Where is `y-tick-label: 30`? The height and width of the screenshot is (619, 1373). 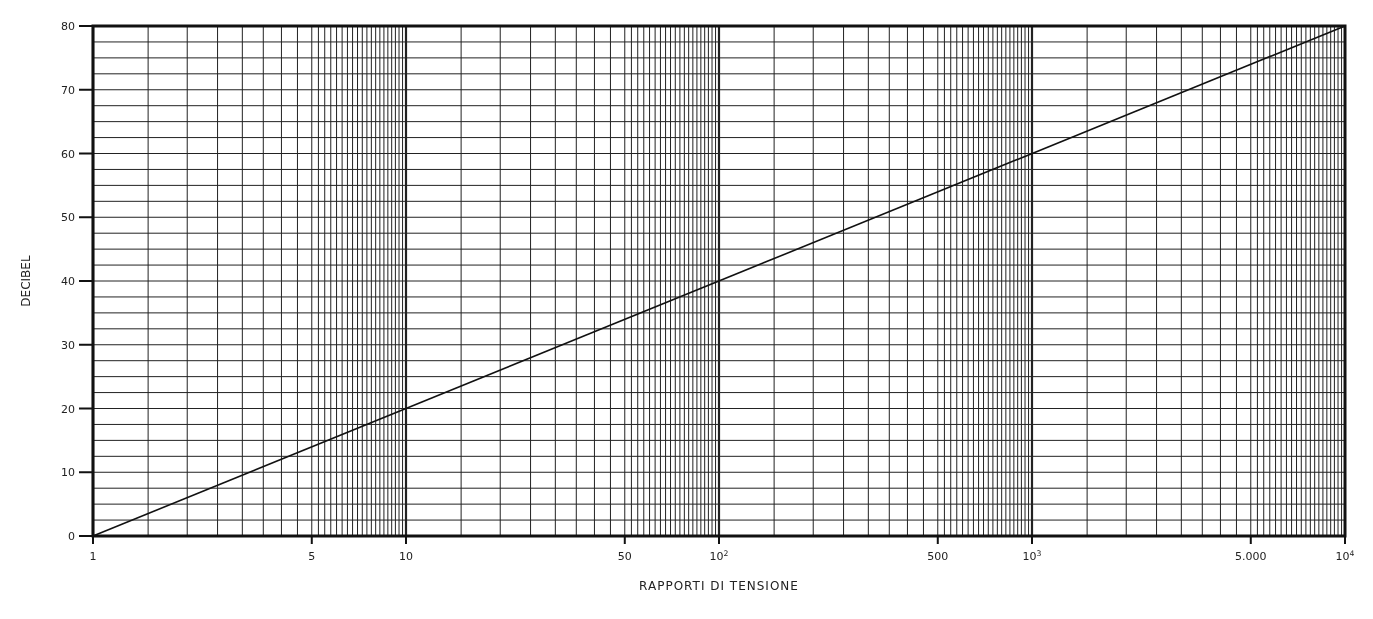
y-tick-label: 30 is located at coordinates (68, 345).